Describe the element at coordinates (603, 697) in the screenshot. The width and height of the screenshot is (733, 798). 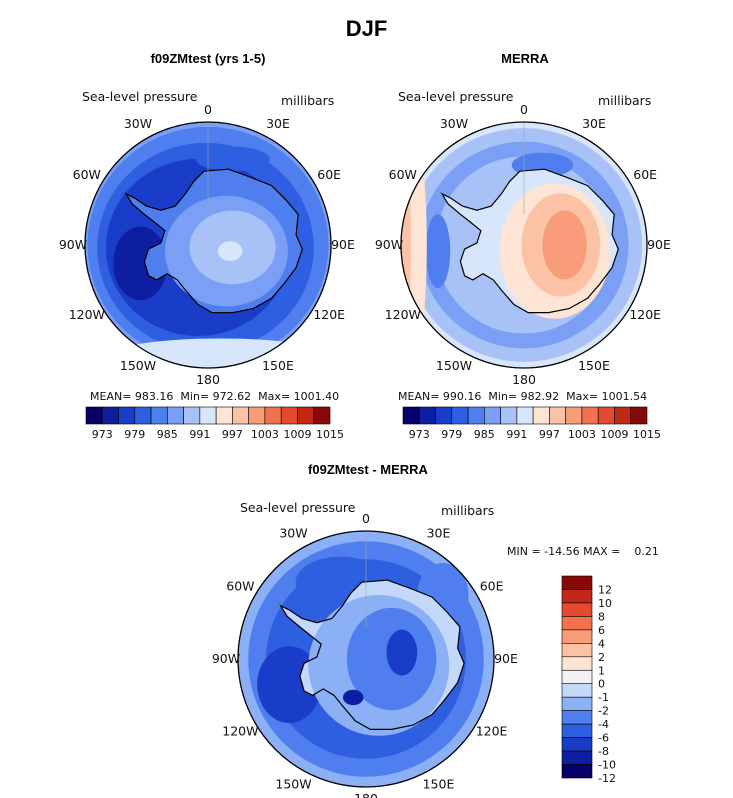
I see `colorbar-tick-label: -1` at that location.